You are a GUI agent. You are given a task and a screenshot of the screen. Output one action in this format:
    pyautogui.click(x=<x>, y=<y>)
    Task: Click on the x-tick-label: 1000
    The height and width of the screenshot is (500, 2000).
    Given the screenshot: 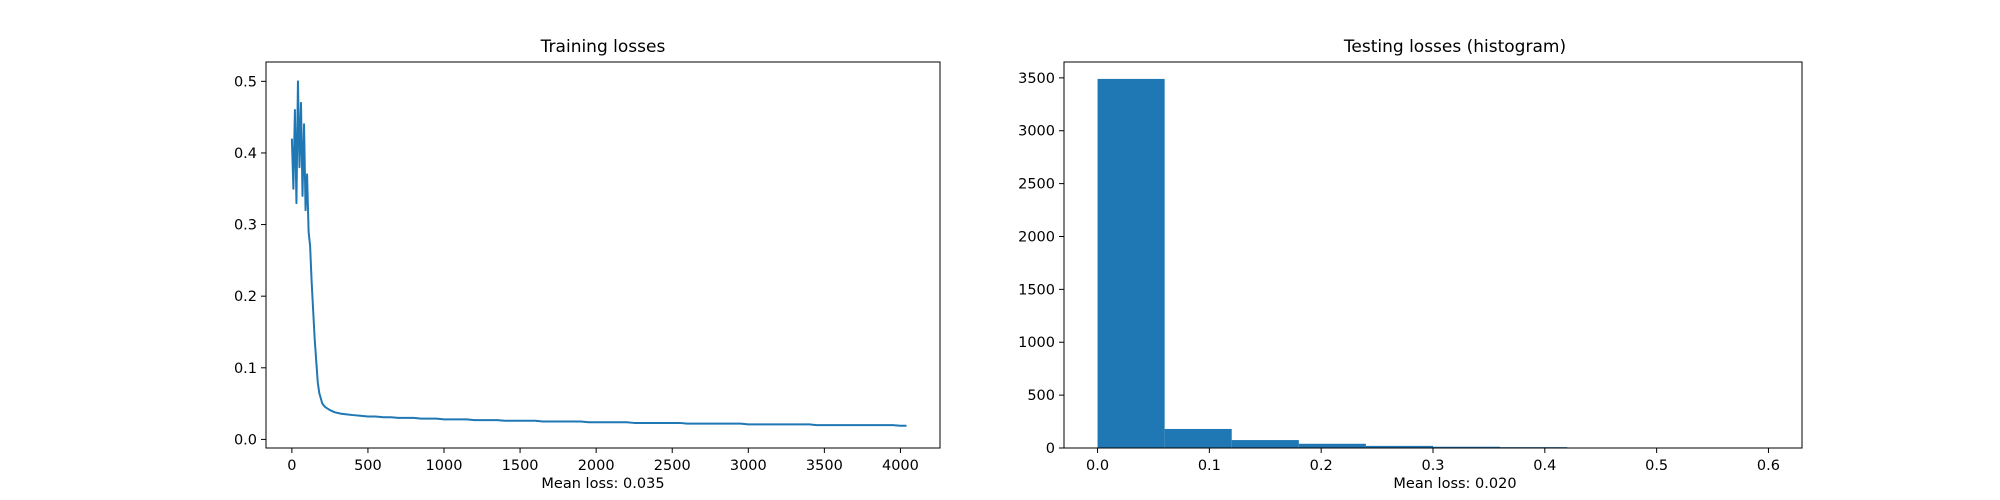 What is the action you would take?
    pyautogui.click(x=444, y=466)
    